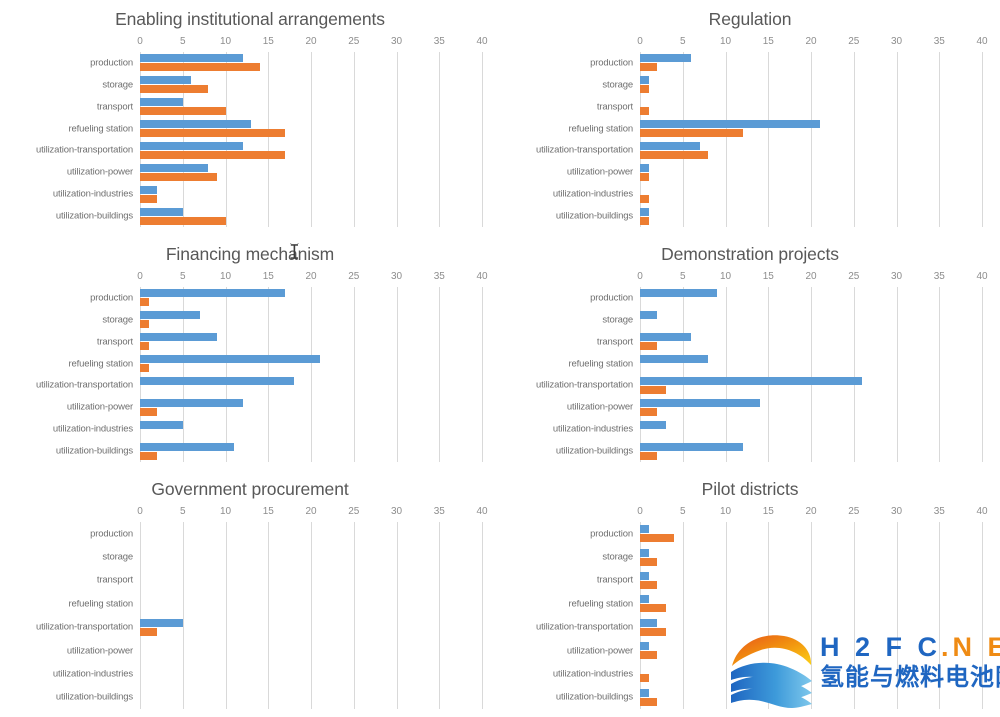  What do you see at coordinates (767, 194) in the screenshot?
I see `category-row: utilization-industries` at bounding box center [767, 194].